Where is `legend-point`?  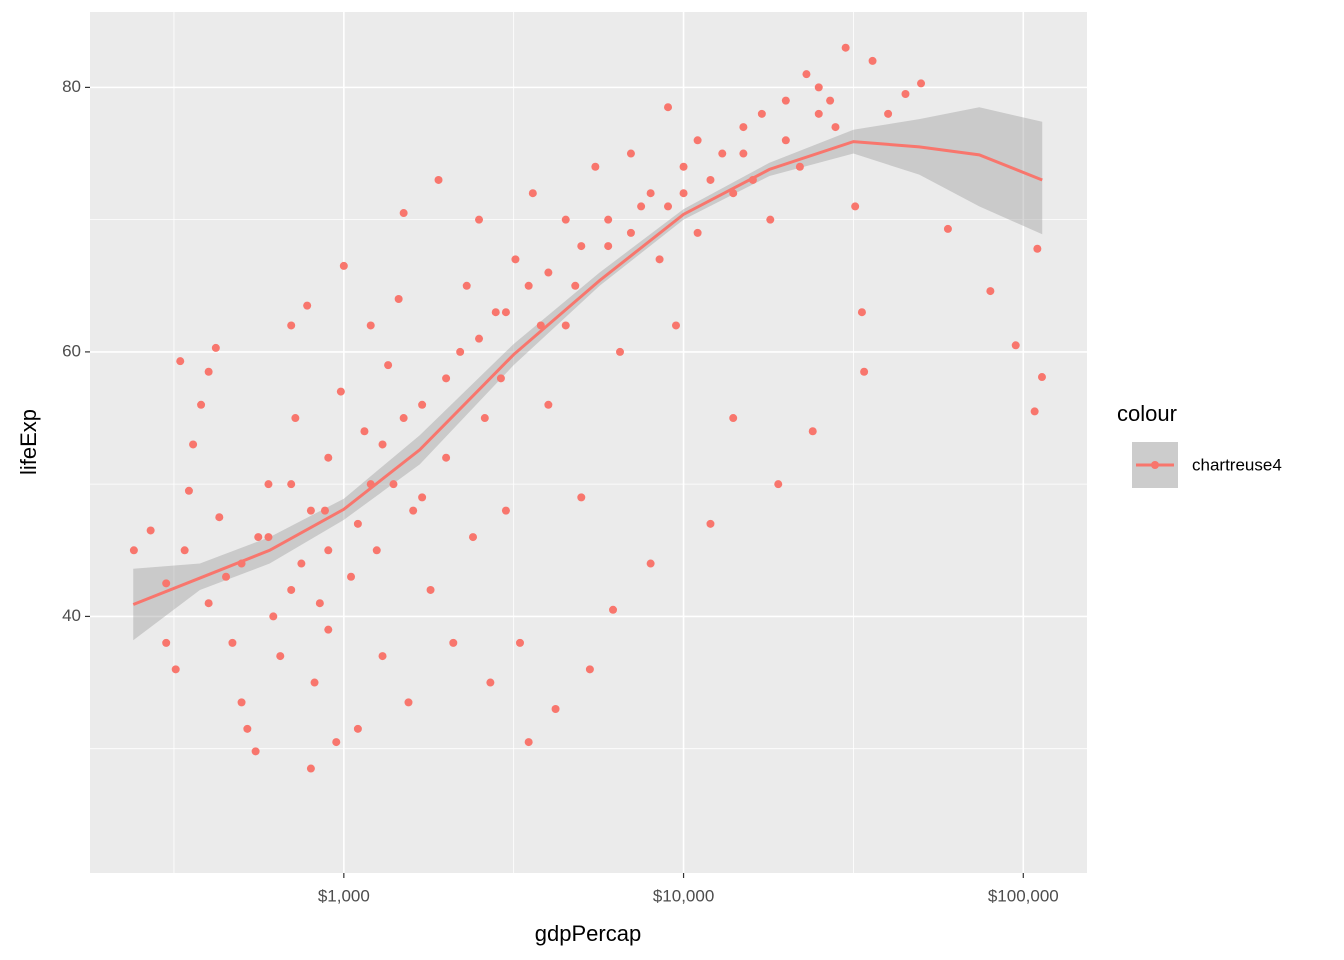
legend-point is located at coordinates (1155, 465).